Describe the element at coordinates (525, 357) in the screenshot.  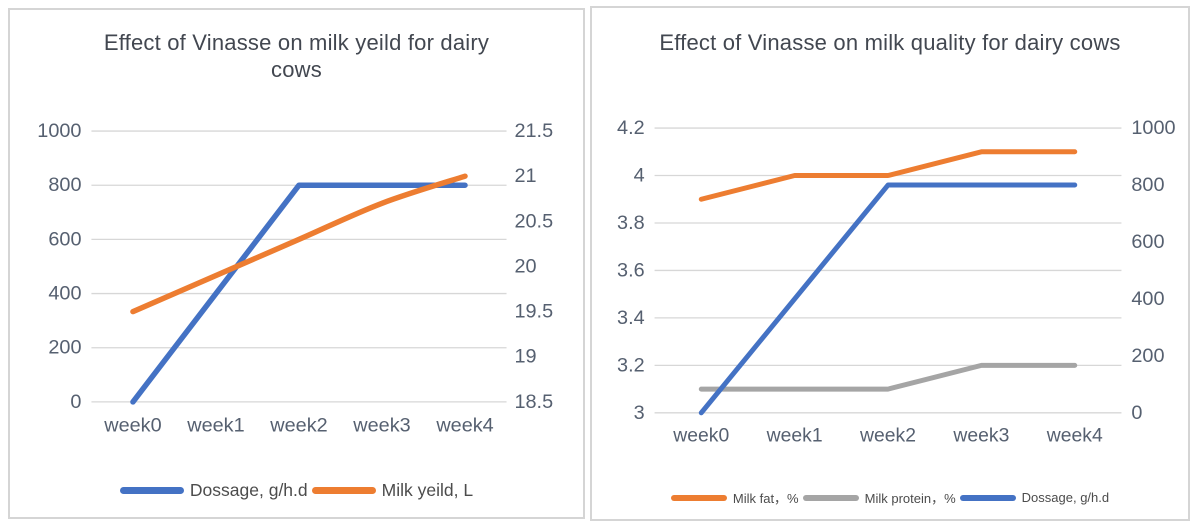
I see `right-axis-tick: 19` at that location.